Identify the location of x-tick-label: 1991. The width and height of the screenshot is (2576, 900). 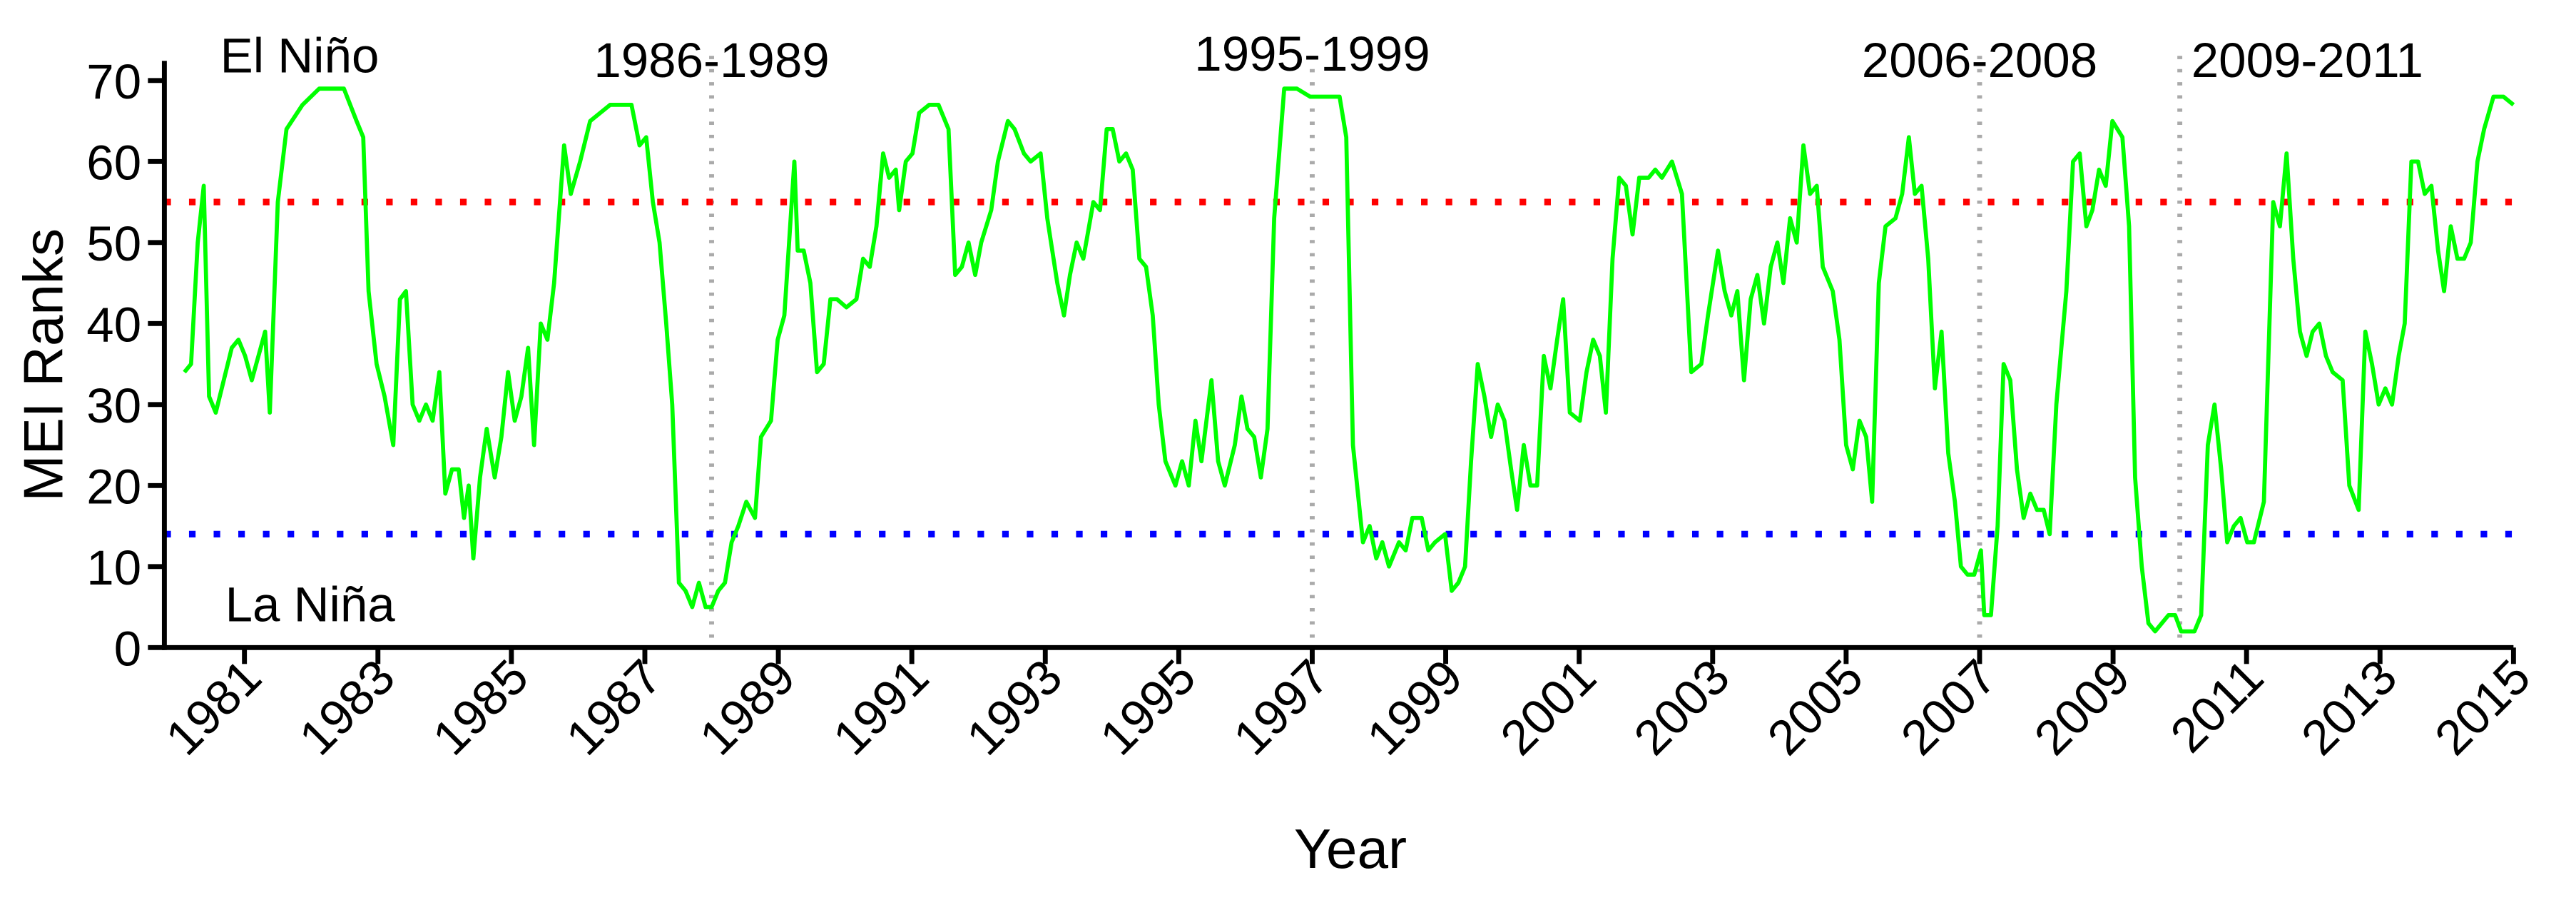
(881, 707).